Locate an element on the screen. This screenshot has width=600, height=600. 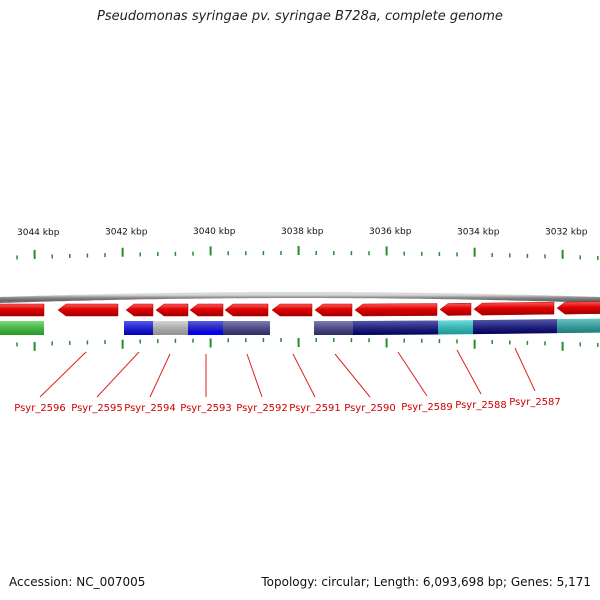
annotation-strip is located at coordinates (205, 333).